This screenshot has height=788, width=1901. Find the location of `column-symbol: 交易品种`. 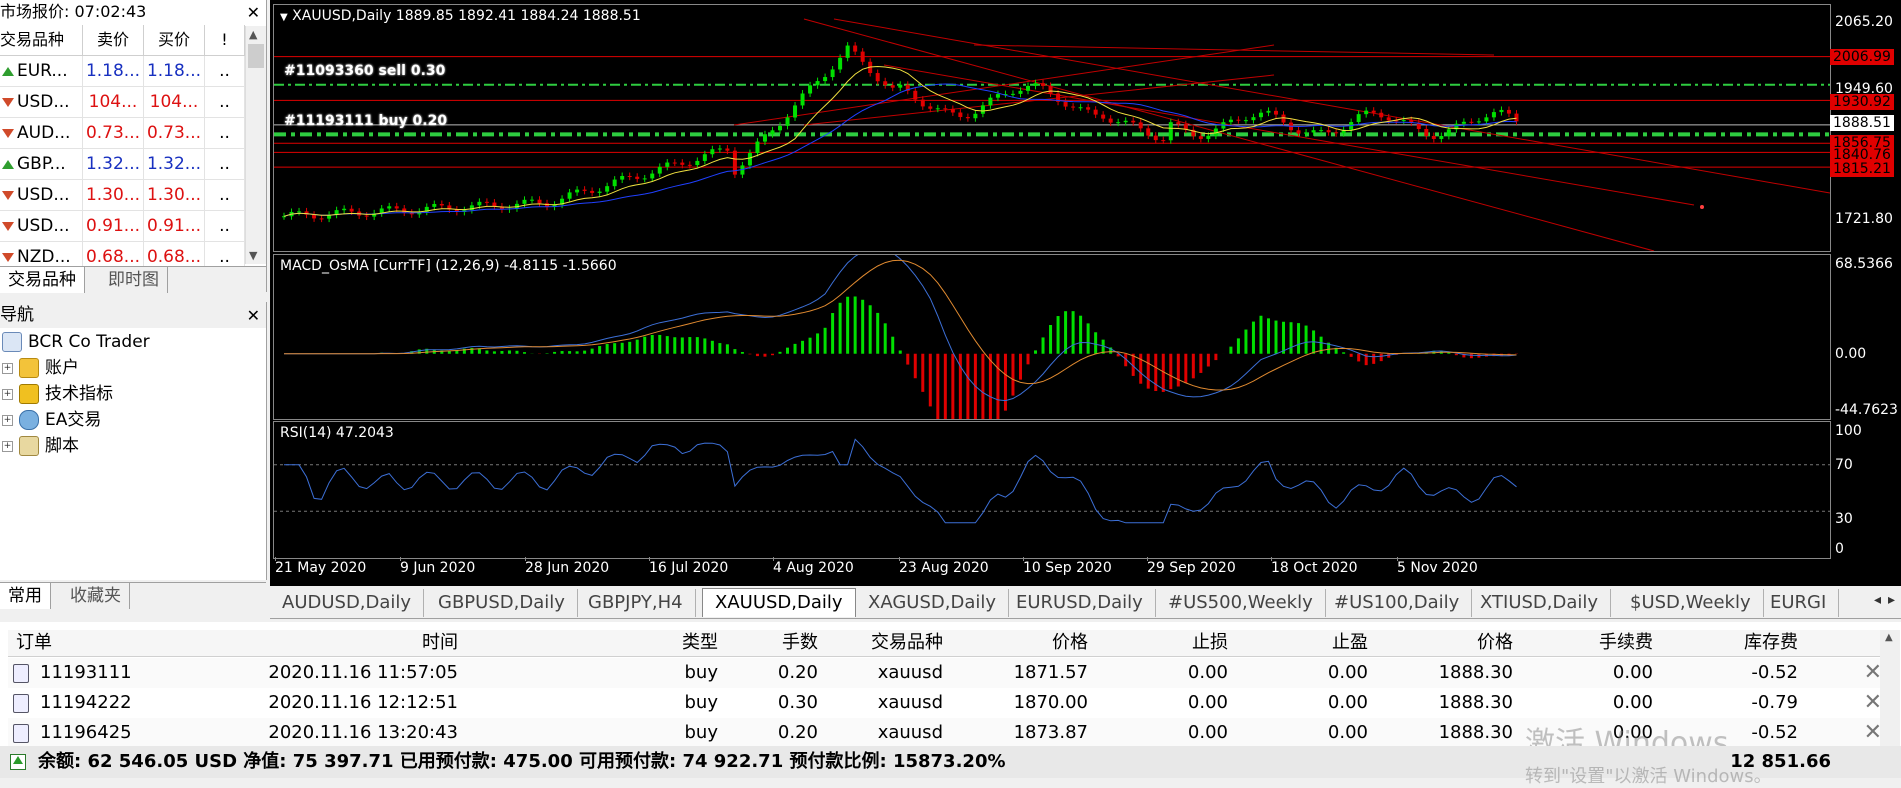

column-symbol: 交易品种 is located at coordinates (41, 40).